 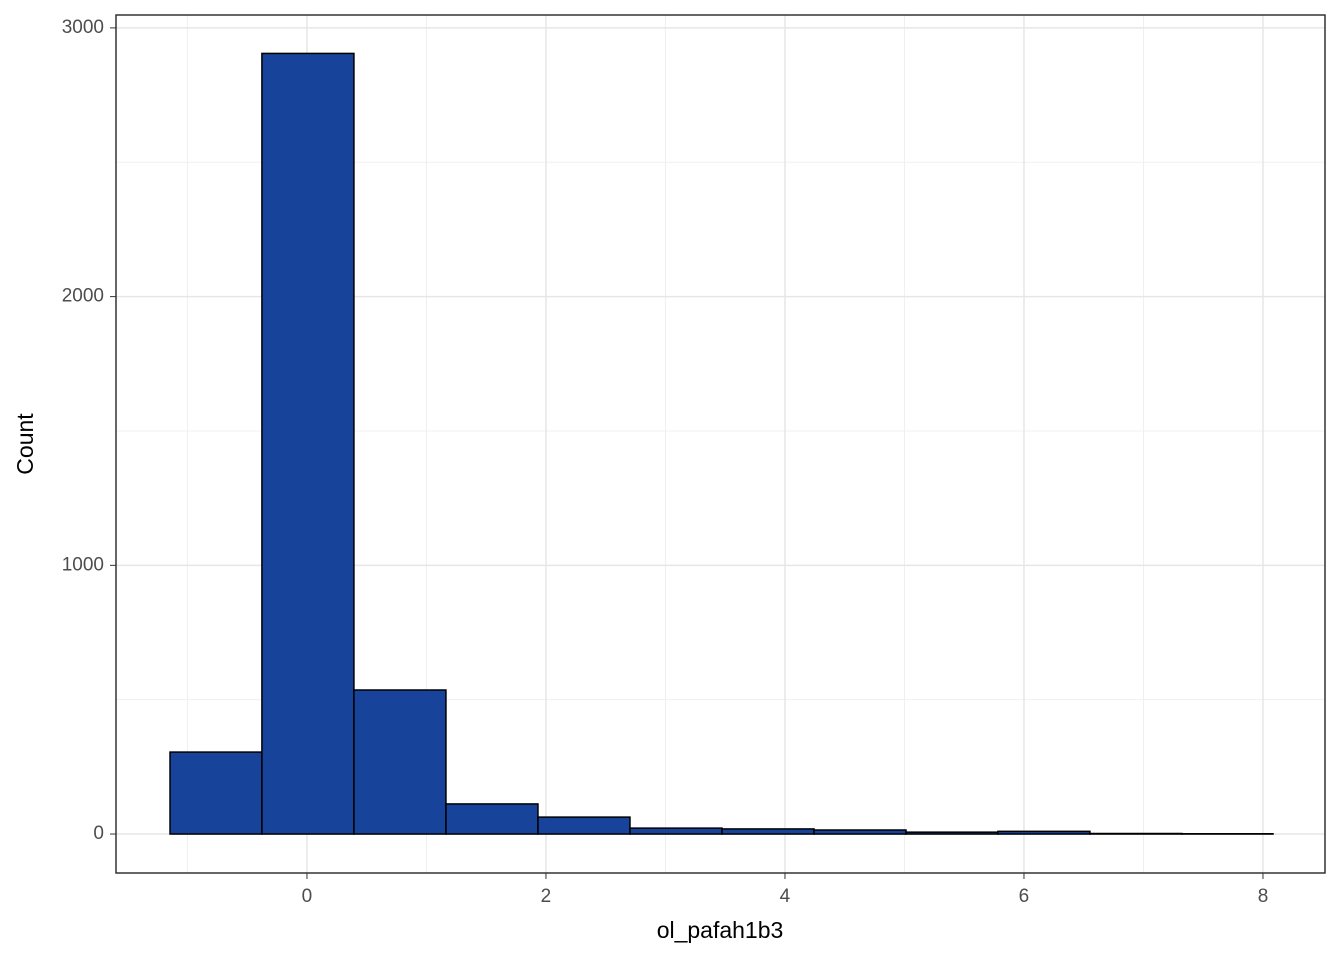 What do you see at coordinates (1024, 896) in the screenshot?
I see `x-tick-label: 6` at bounding box center [1024, 896].